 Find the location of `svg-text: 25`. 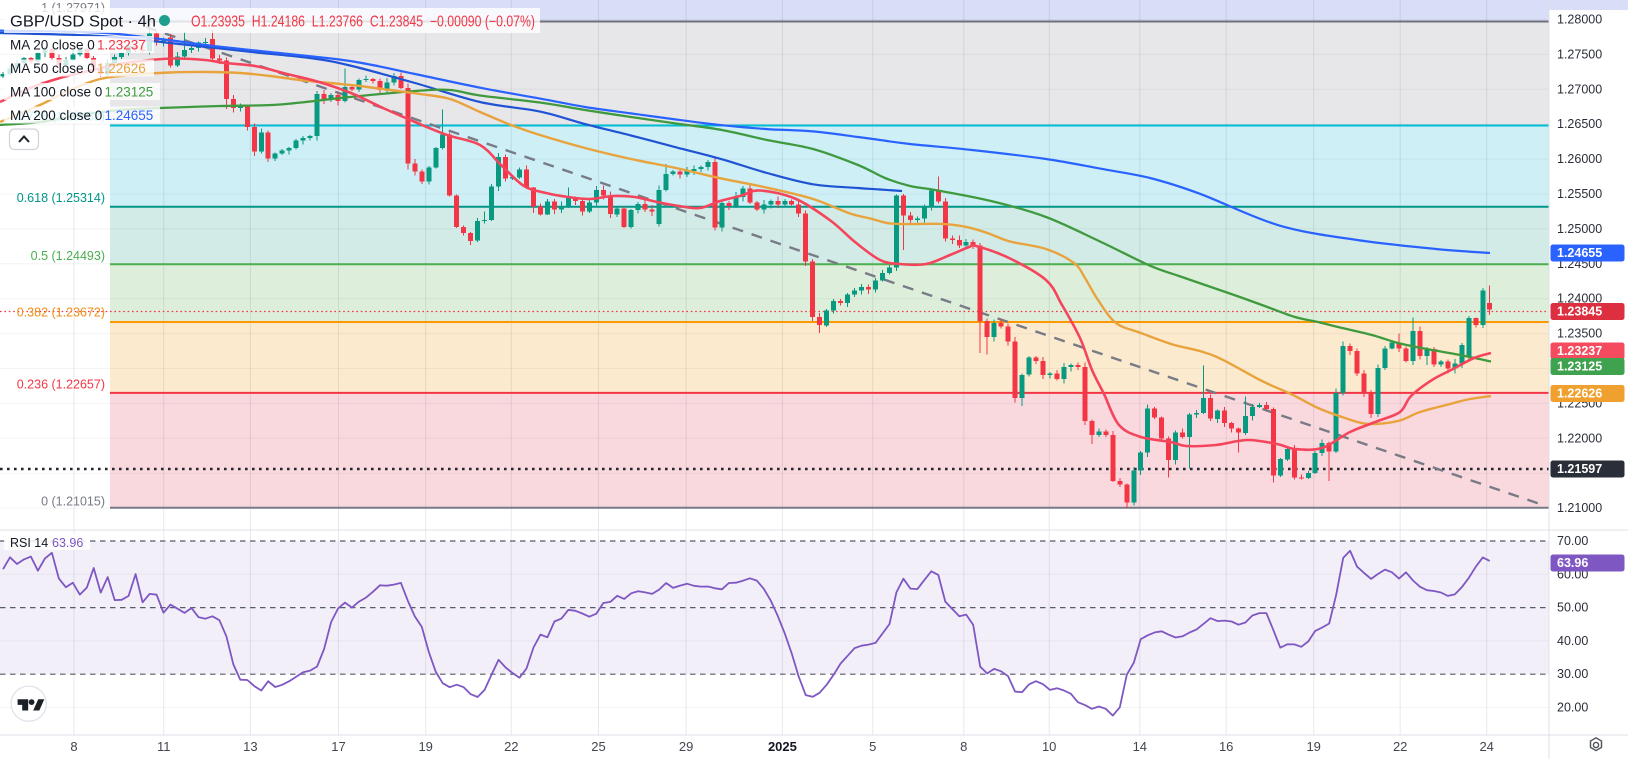

svg-text: 25 is located at coordinates (598, 746).